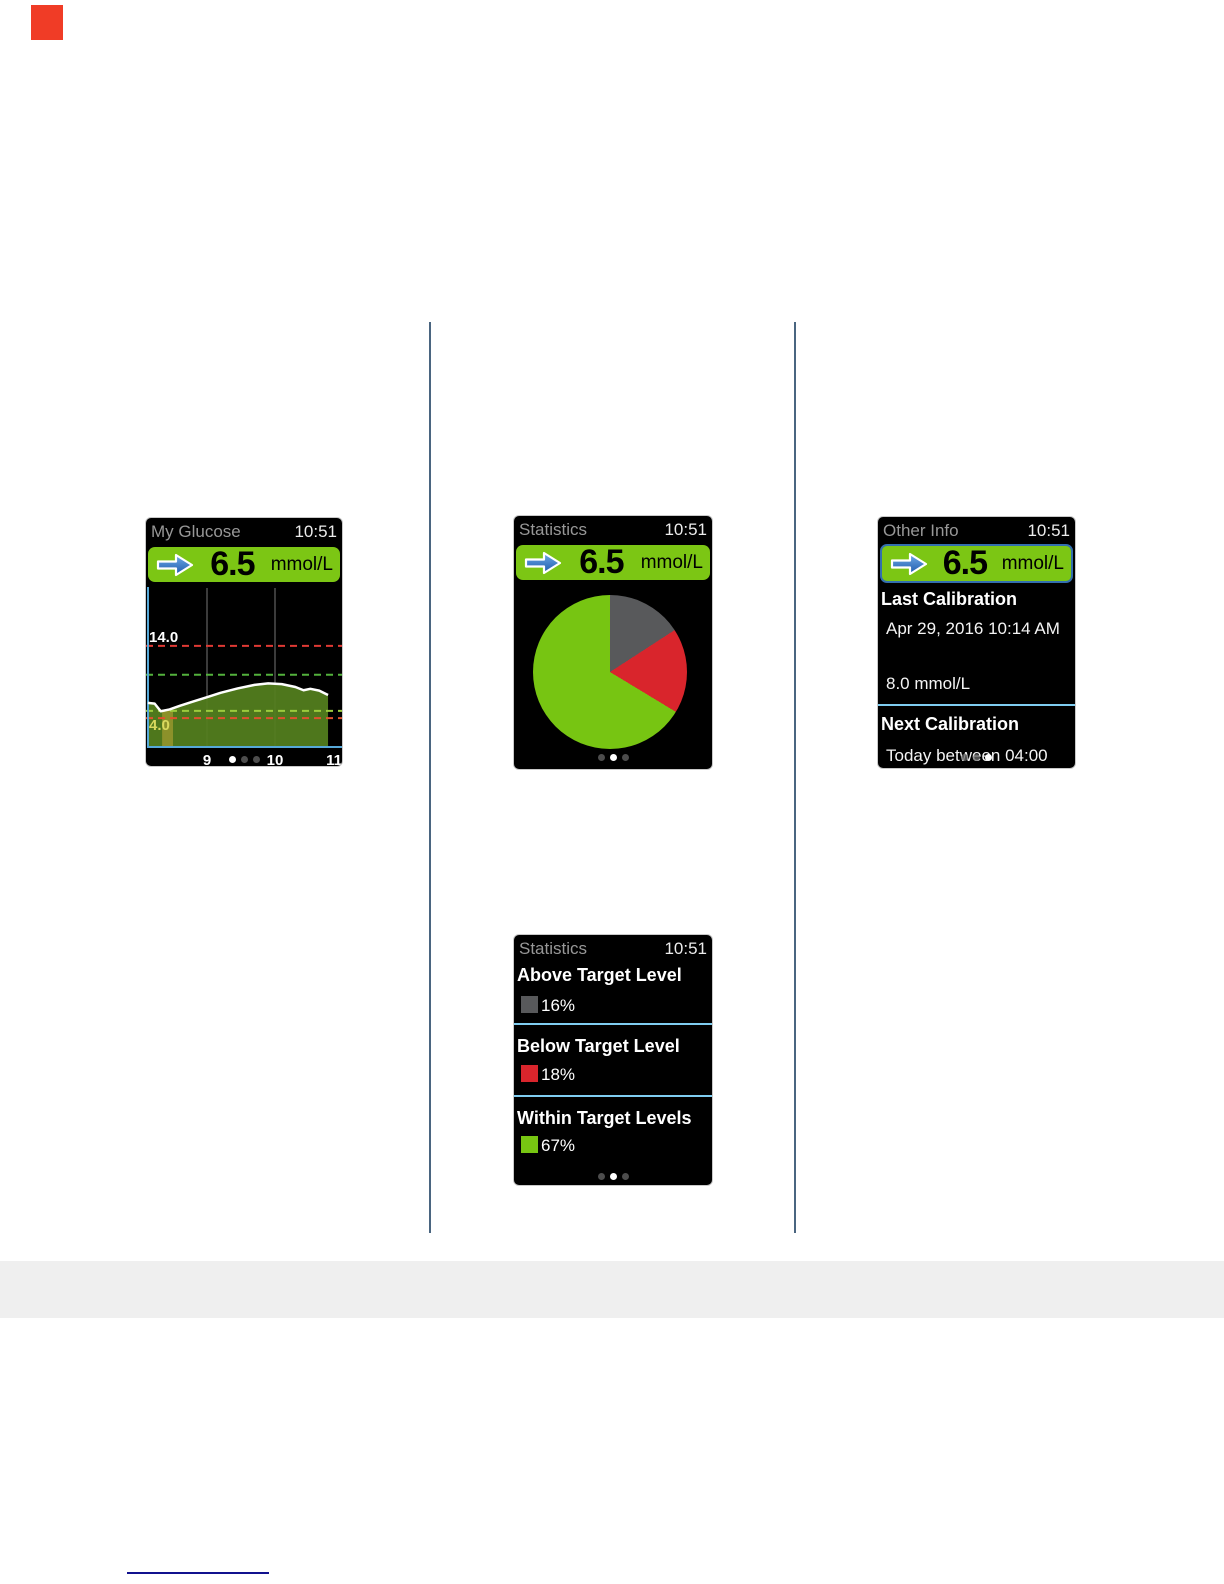  Describe the element at coordinates (198, 1573) in the screenshot. I see `footer-link-rule` at that location.